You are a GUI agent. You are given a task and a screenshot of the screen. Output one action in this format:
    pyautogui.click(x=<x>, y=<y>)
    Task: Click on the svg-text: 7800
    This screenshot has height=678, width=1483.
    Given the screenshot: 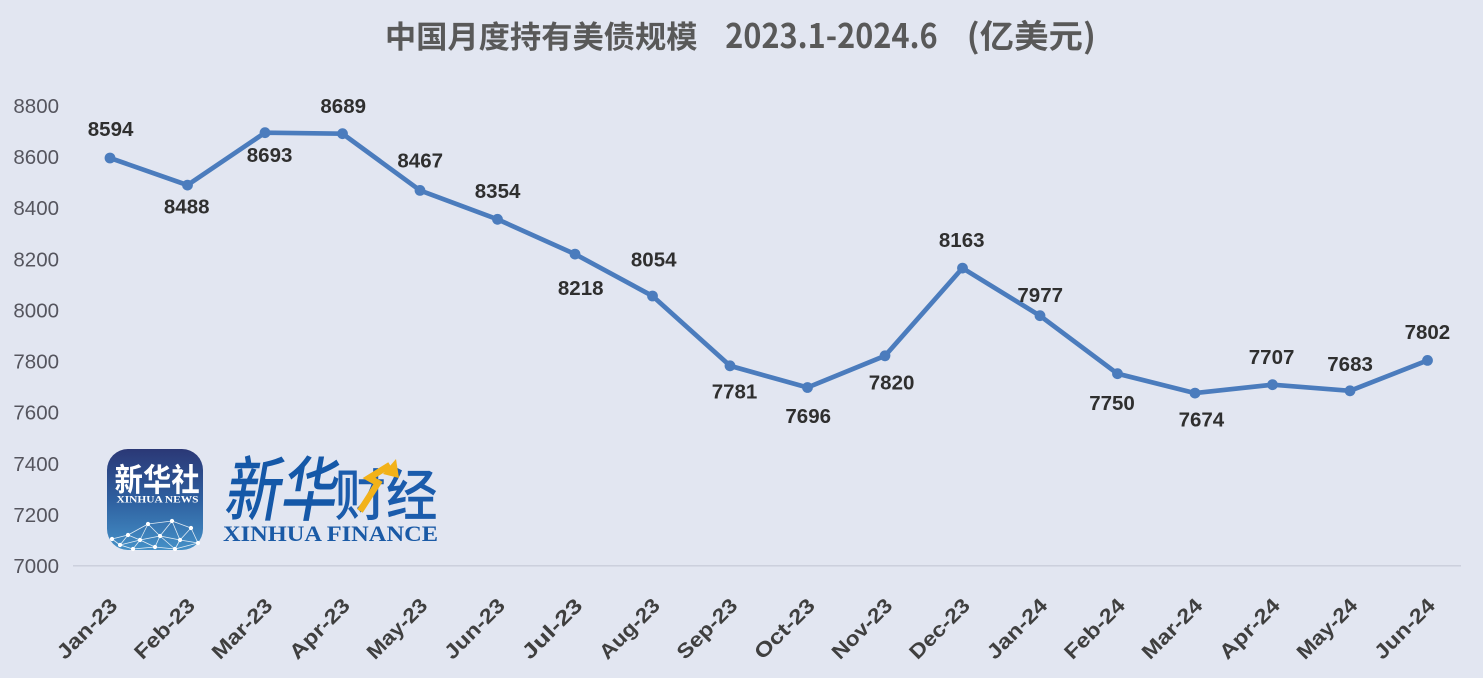 What is the action you would take?
    pyautogui.click(x=36, y=362)
    